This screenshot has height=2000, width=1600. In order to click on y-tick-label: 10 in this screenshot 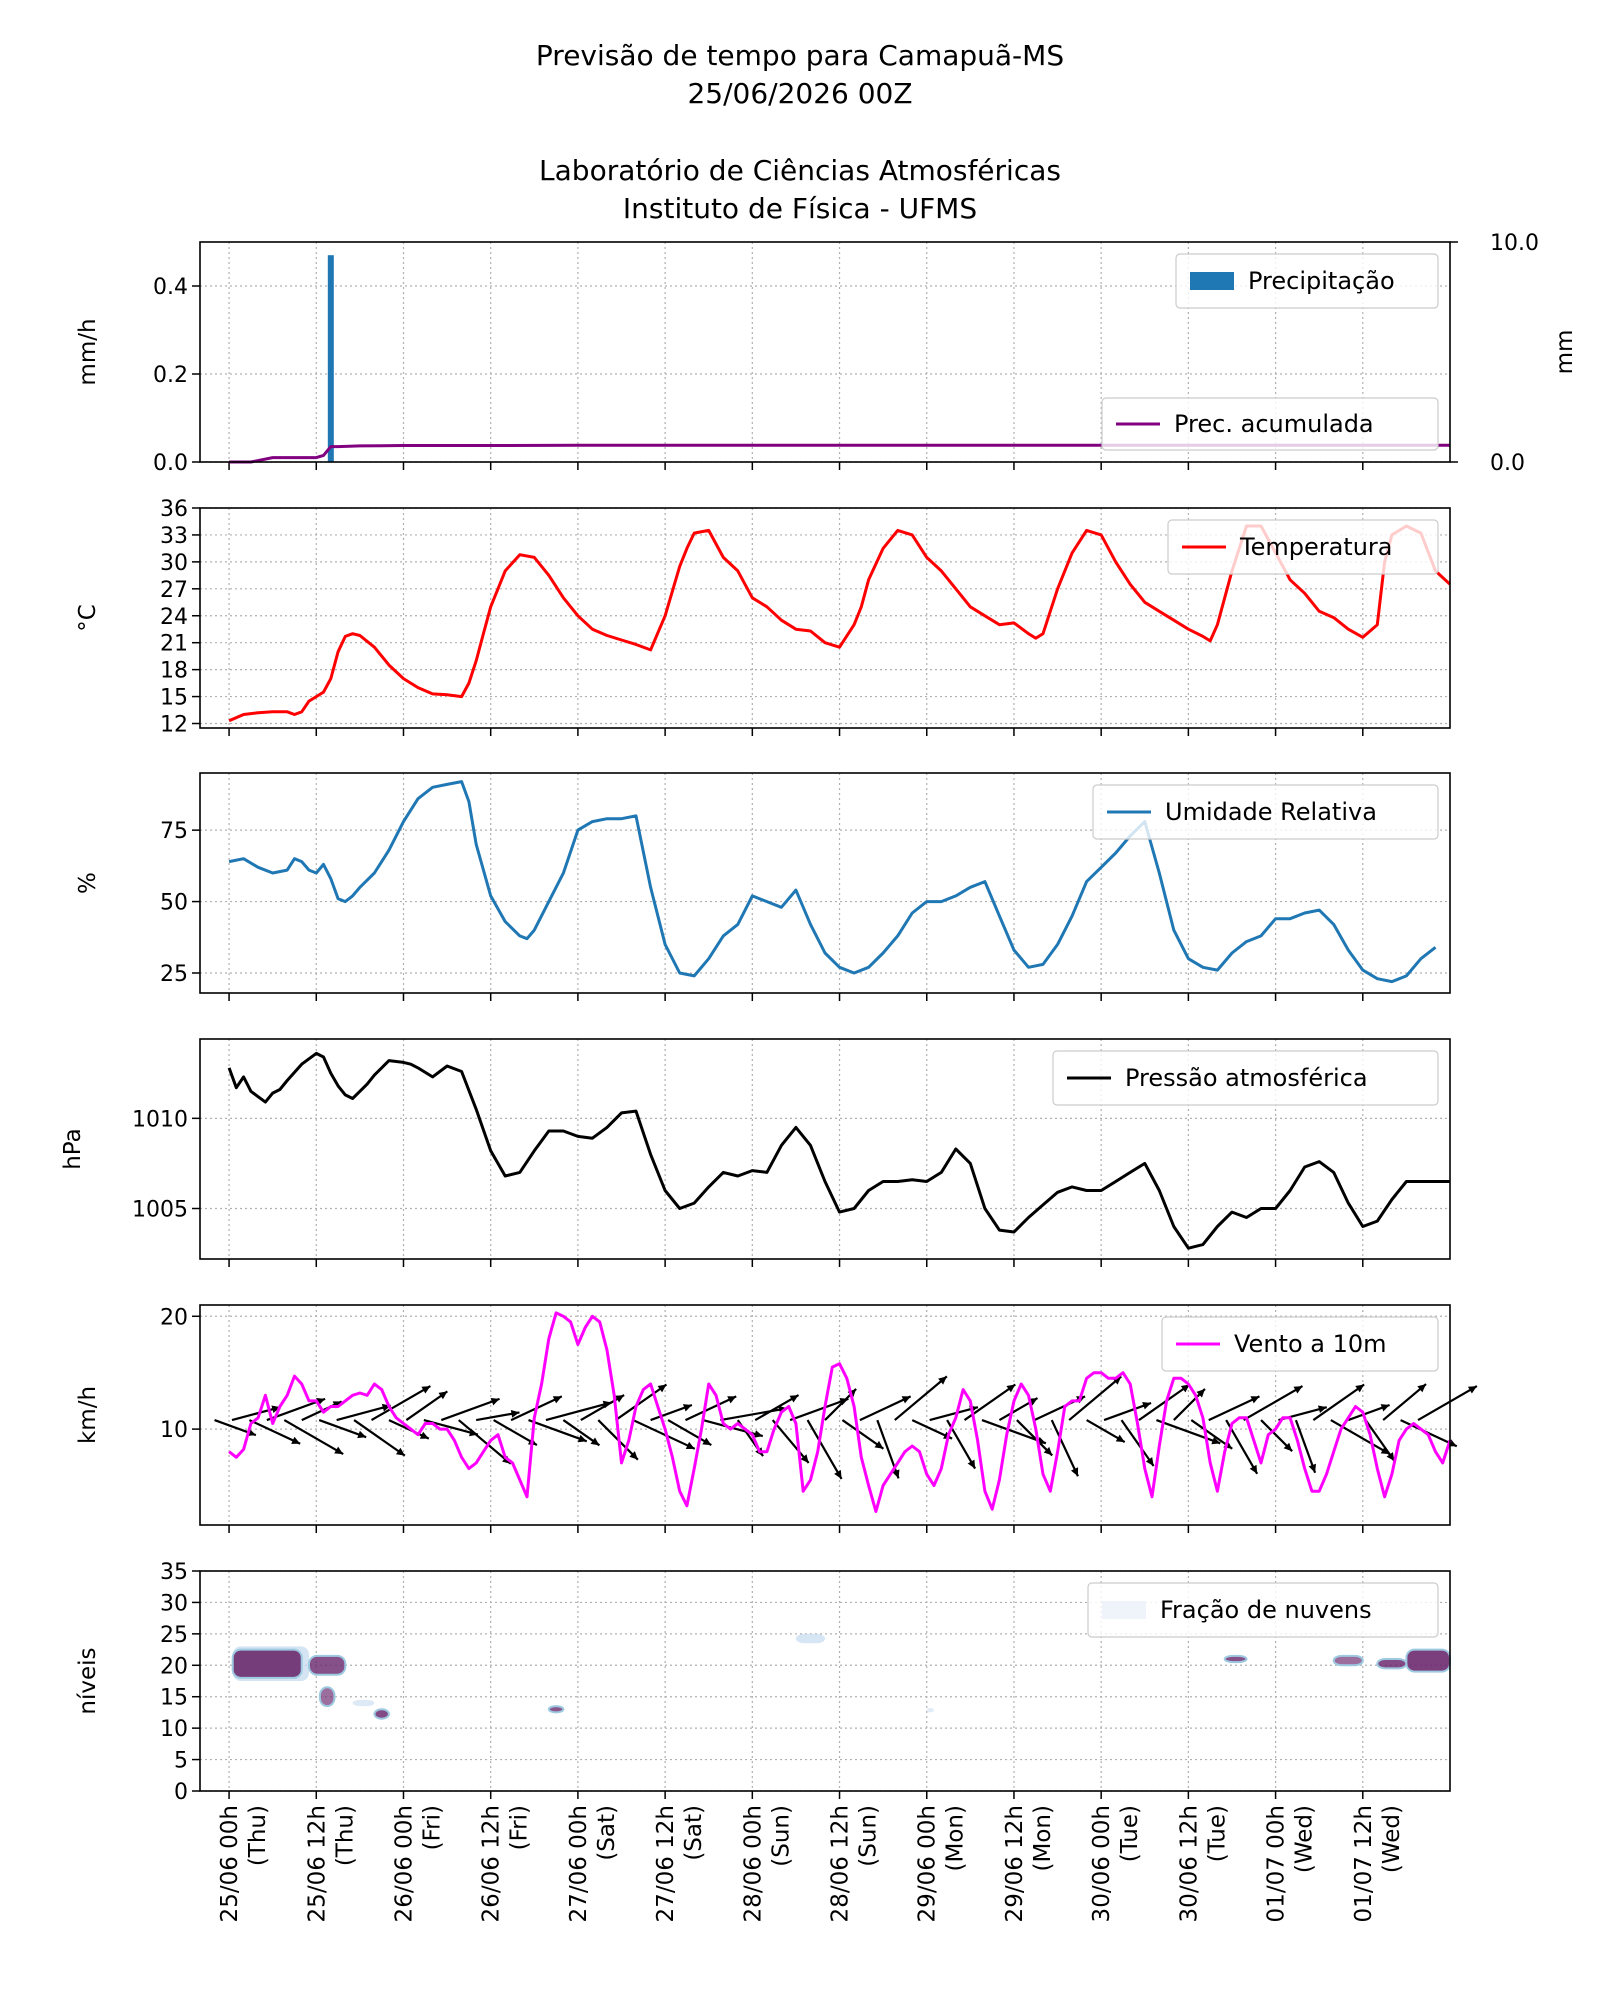, I will do `click(174, 1729)`.